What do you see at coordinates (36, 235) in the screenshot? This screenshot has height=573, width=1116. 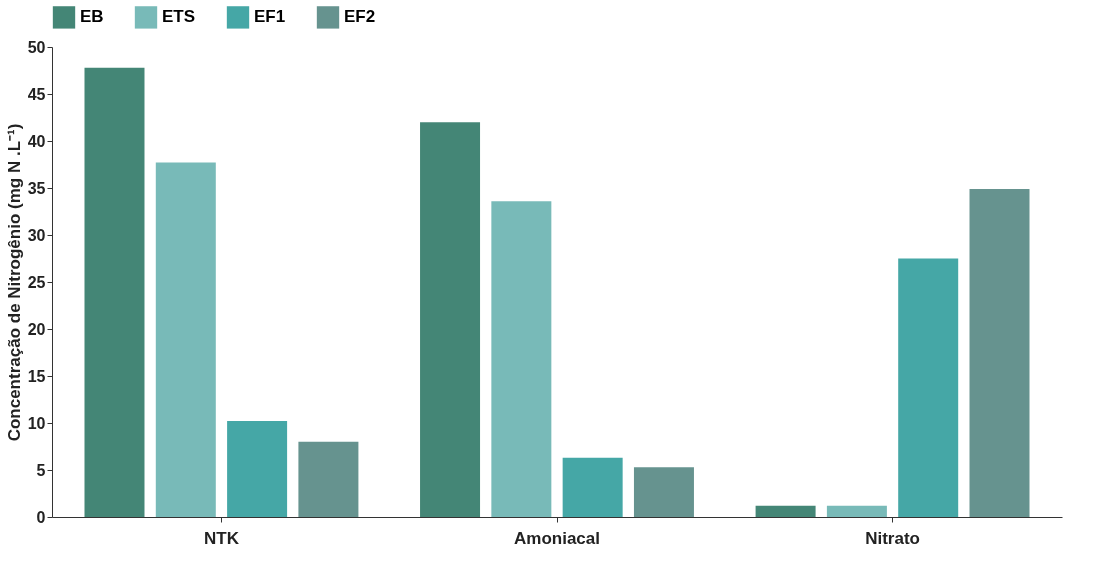 I see `y-tick-label: 30` at bounding box center [36, 235].